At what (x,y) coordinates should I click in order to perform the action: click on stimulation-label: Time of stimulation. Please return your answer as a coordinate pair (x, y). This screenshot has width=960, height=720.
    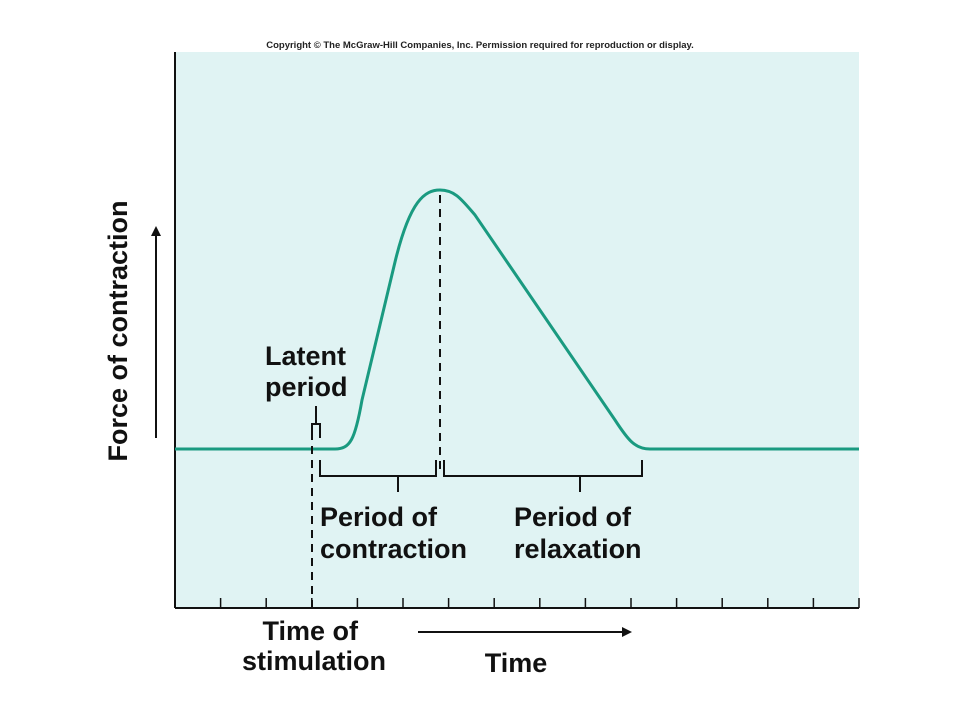
    Looking at the image, I should click on (314, 646).